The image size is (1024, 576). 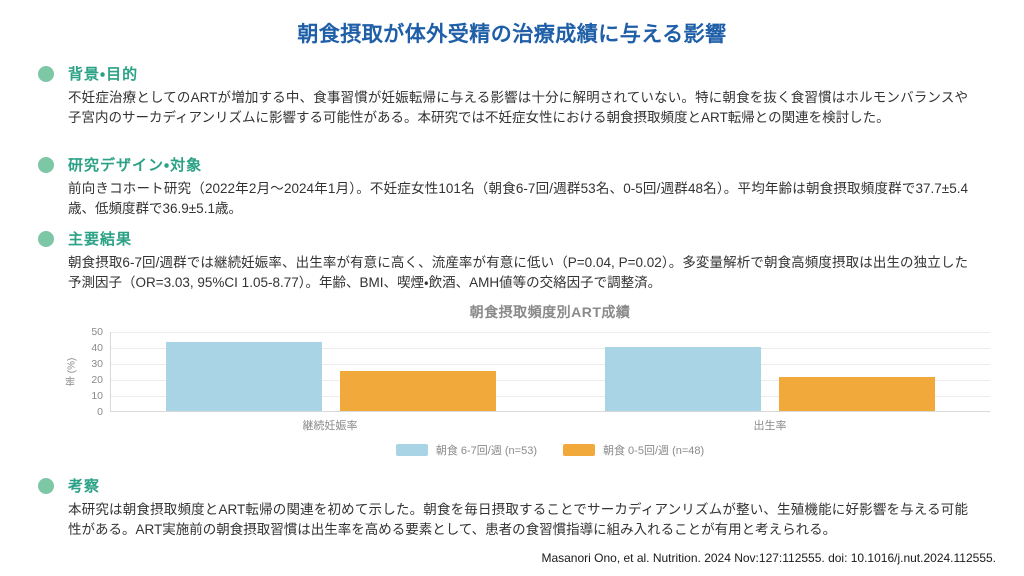 I want to click on x-axis-labels: 継続妊娠率 出生率, so click(x=550, y=425).